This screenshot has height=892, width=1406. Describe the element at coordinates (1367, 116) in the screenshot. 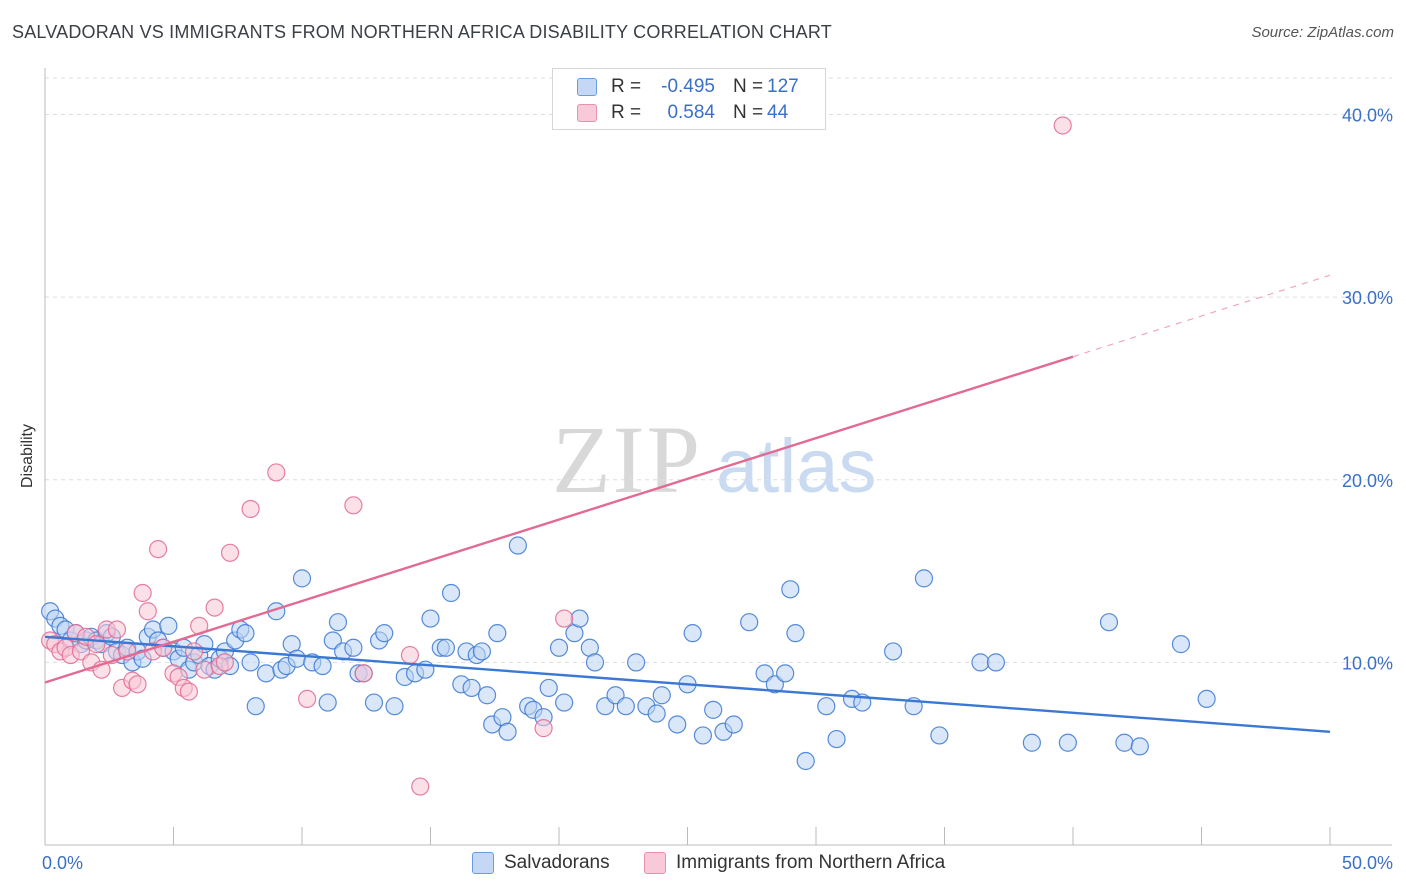

I see `y-tick-label-40: 40.0%` at that location.